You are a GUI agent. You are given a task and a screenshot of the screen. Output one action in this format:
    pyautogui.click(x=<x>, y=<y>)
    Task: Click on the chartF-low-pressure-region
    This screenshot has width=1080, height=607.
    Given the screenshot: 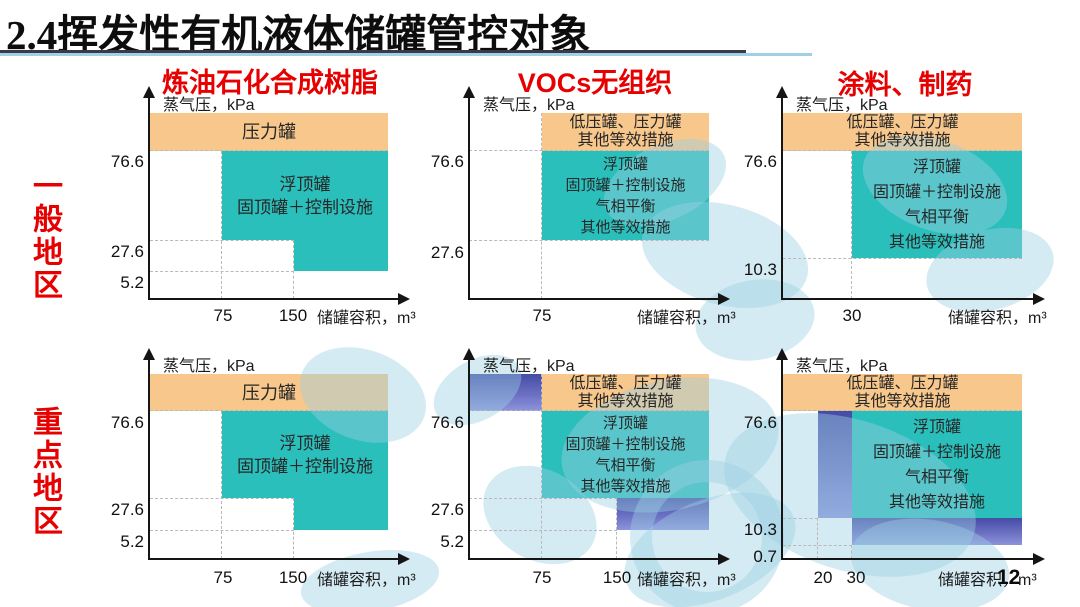 What is the action you would take?
    pyautogui.click(x=902, y=392)
    